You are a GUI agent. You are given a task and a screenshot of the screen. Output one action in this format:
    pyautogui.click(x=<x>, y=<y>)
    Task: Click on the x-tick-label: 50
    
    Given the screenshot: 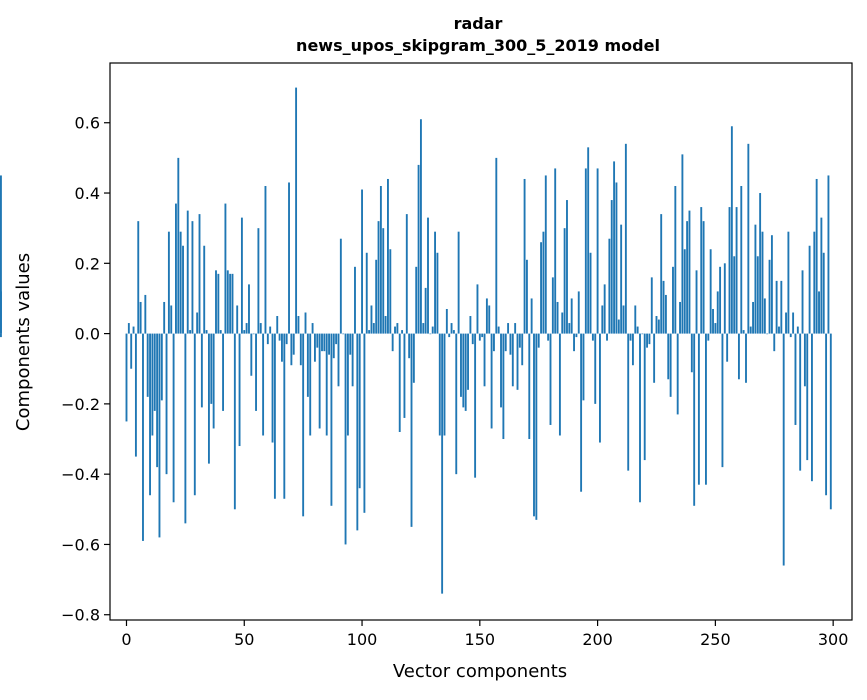 What is the action you would take?
    pyautogui.click(x=244, y=639)
    